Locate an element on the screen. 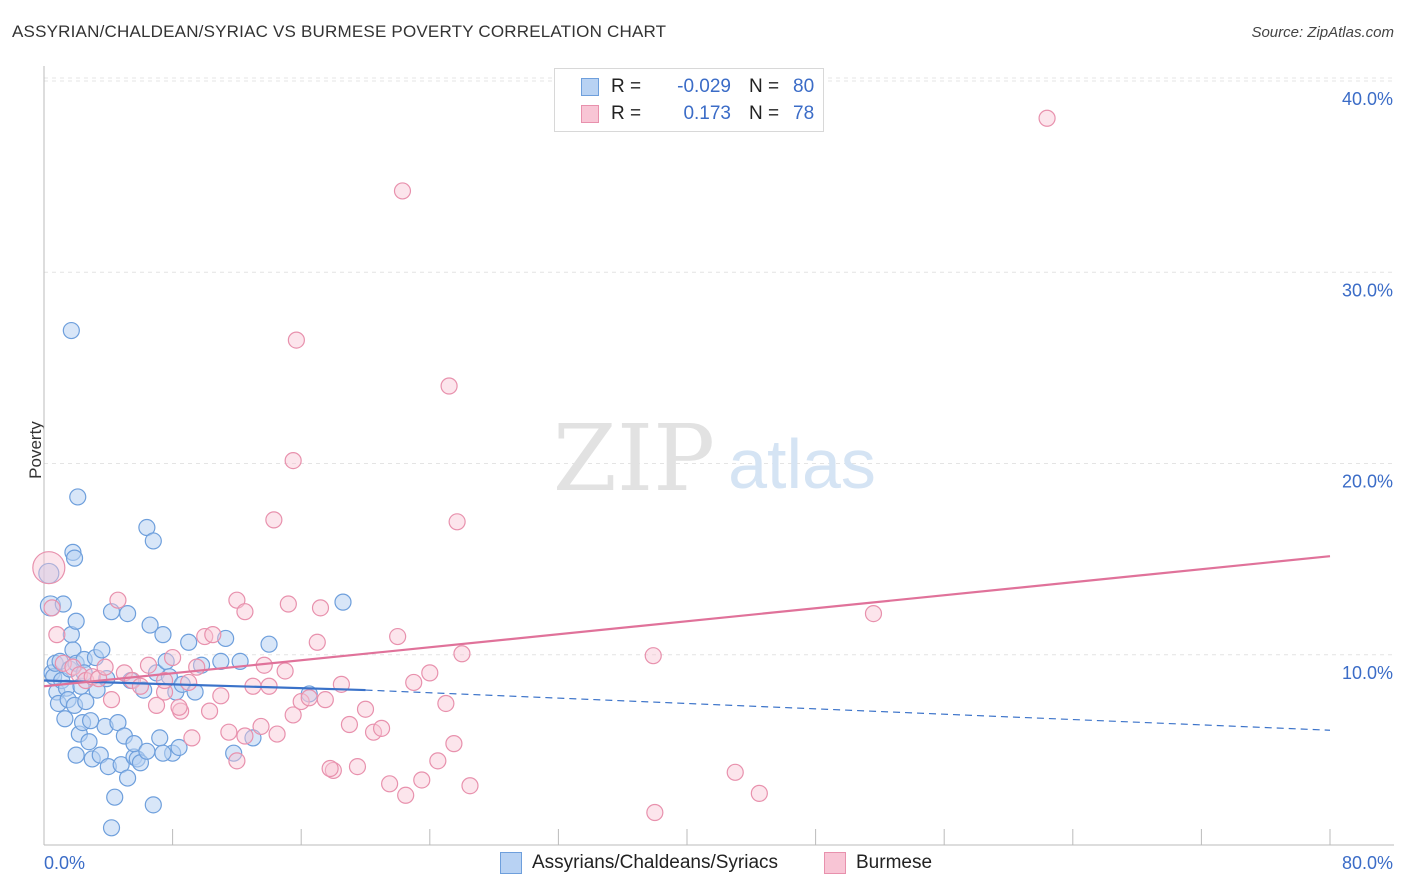 The image size is (1406, 892). n-label: N = is located at coordinates (764, 86).